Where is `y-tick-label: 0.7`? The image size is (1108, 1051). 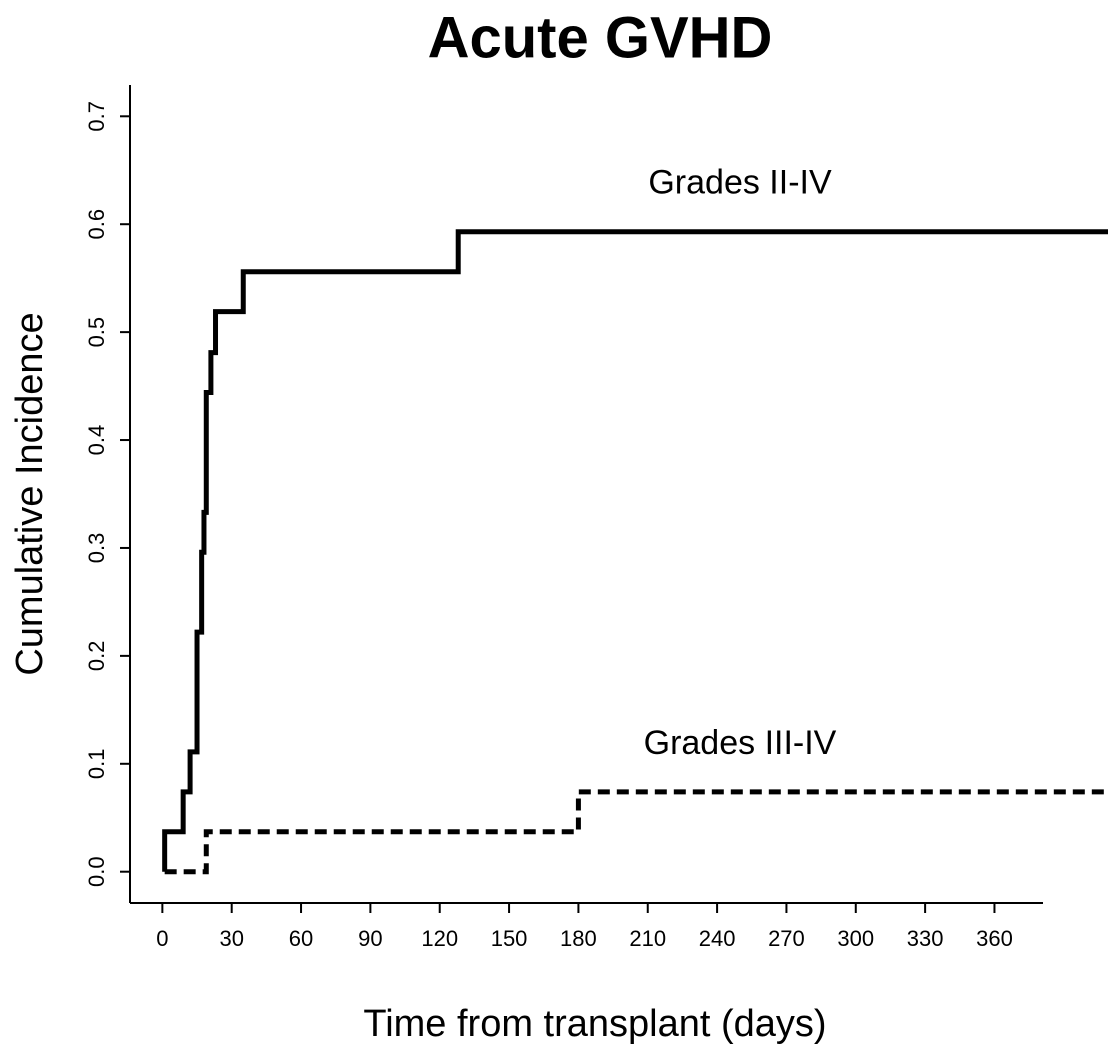 y-tick-label: 0.7 is located at coordinates (96, 116).